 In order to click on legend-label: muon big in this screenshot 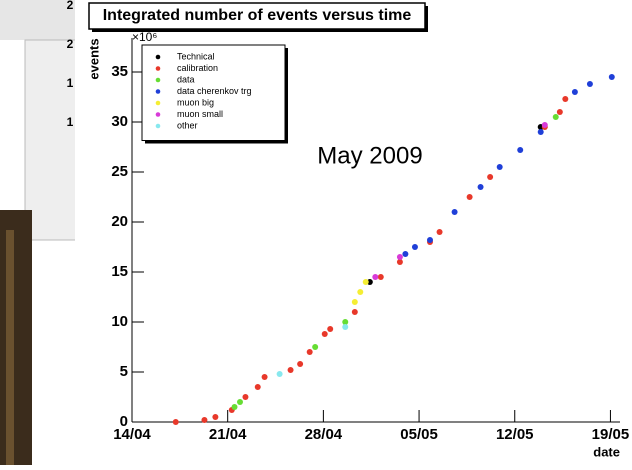, I will do `click(195, 102)`.